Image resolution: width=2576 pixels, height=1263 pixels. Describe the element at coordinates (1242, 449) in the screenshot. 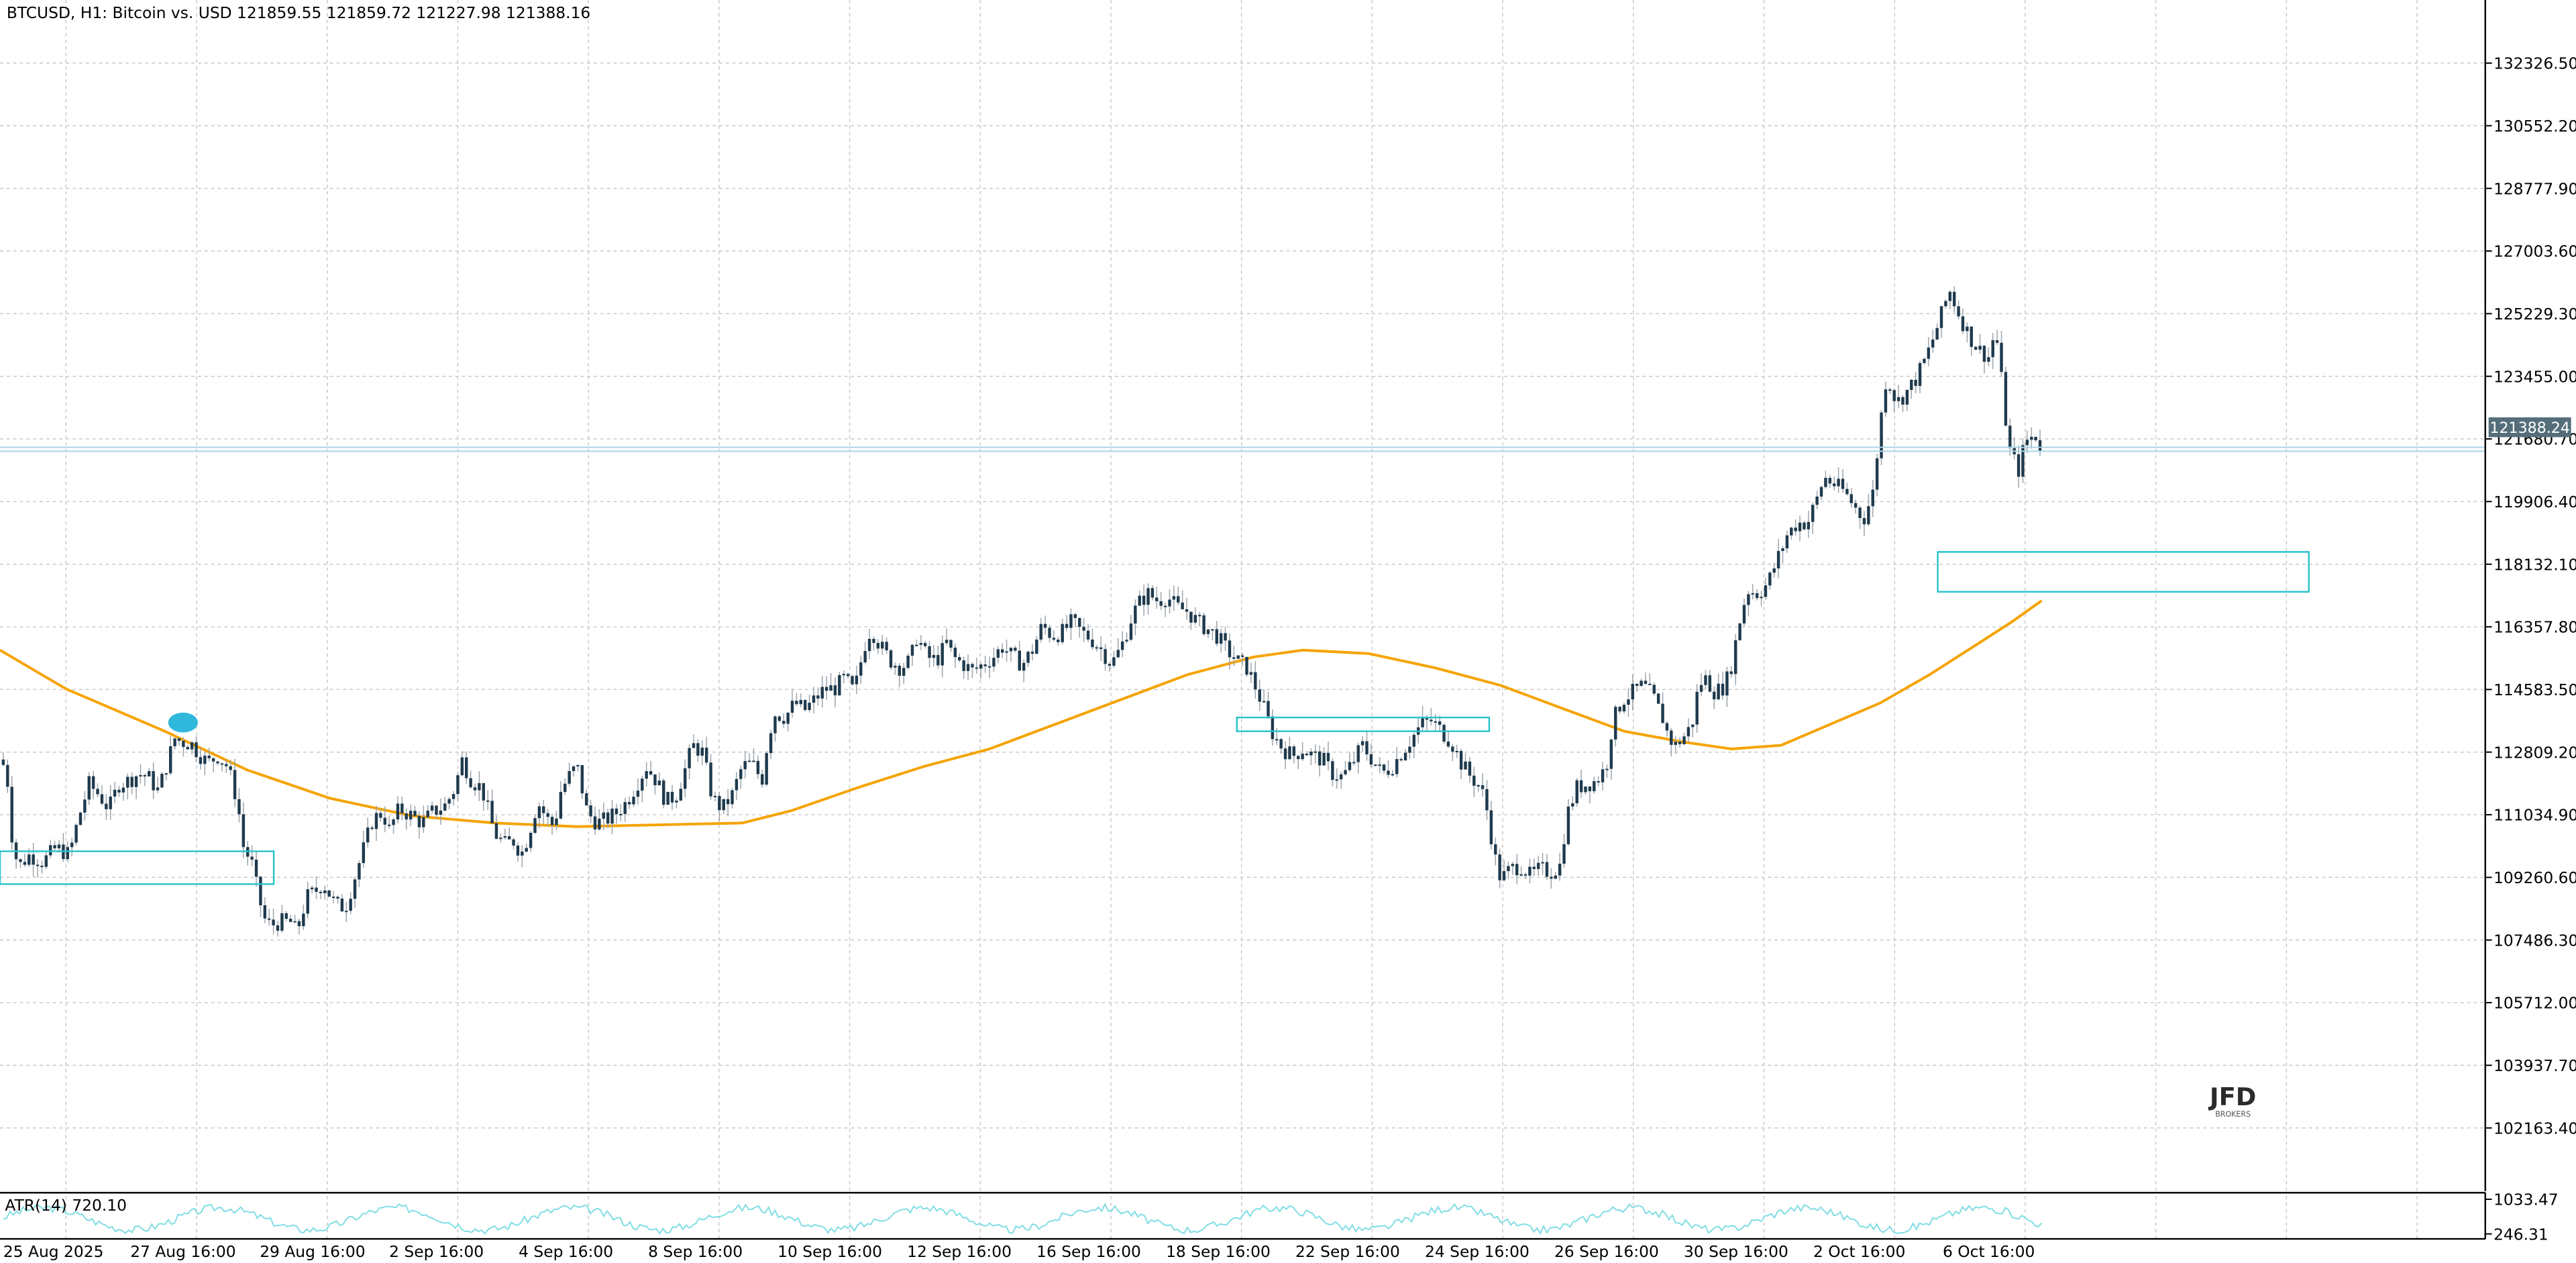

I see `current-price-line` at that location.